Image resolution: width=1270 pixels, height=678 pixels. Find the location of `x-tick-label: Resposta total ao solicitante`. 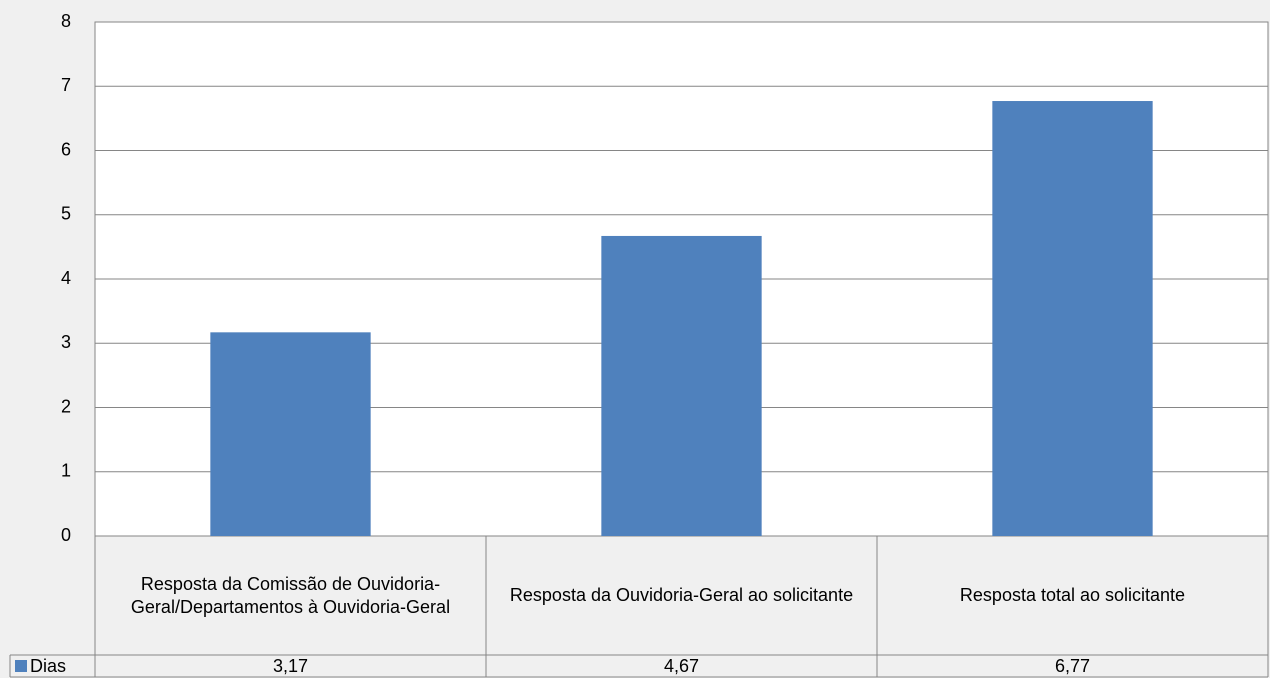

x-tick-label: Resposta total ao solicitante is located at coordinates (1072, 595).